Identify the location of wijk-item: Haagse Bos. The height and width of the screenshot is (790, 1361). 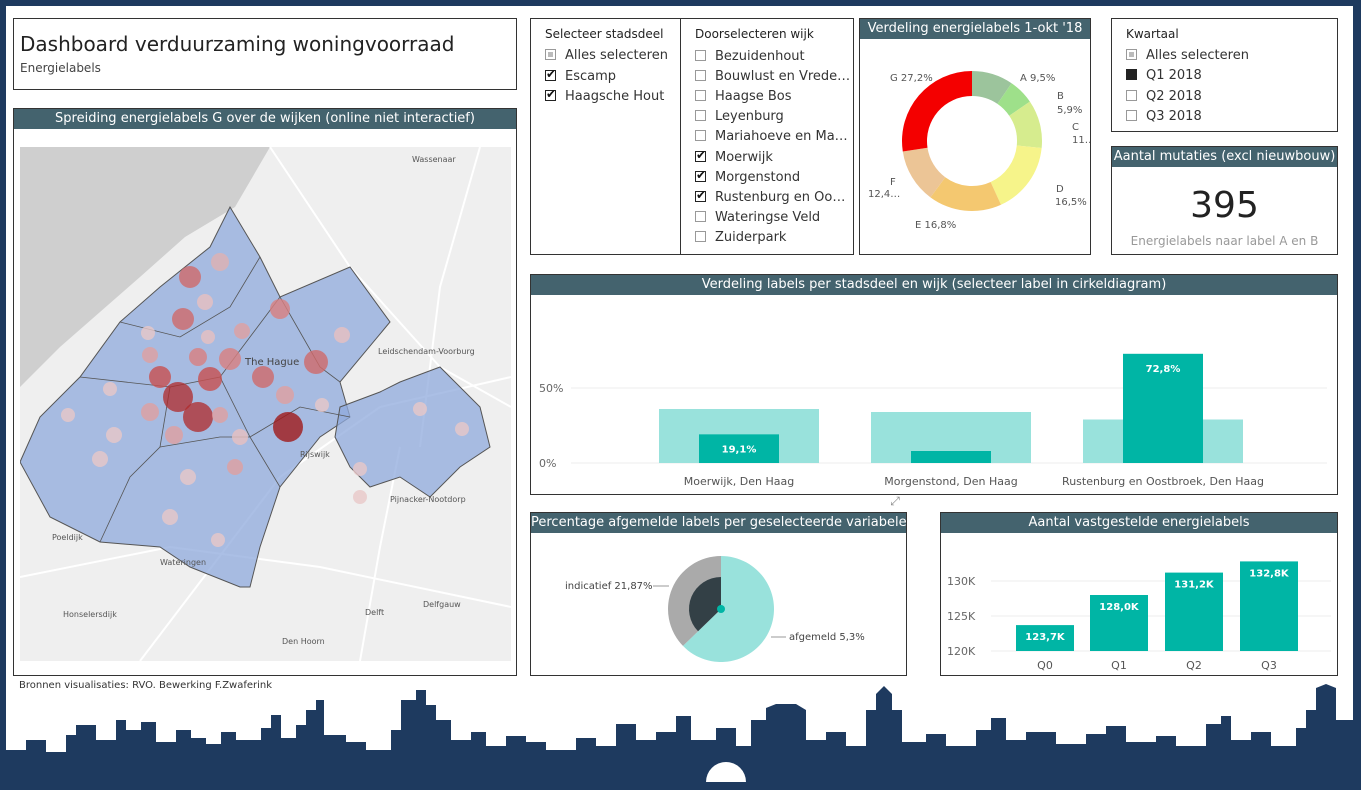
(743, 96).